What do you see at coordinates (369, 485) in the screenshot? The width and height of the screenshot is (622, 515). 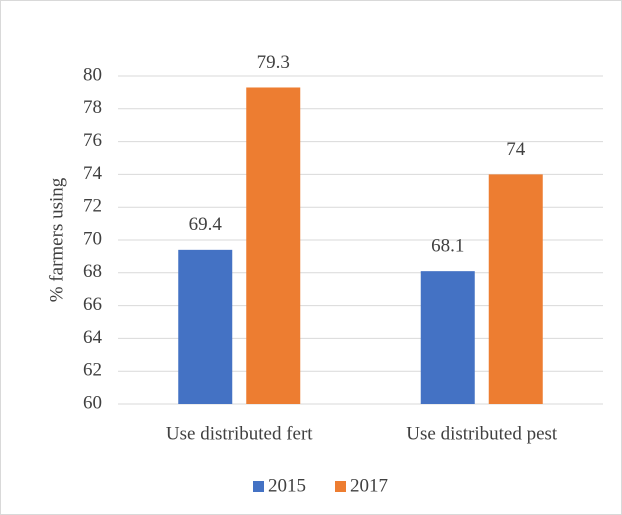 I see `legend-label: 2017` at bounding box center [369, 485].